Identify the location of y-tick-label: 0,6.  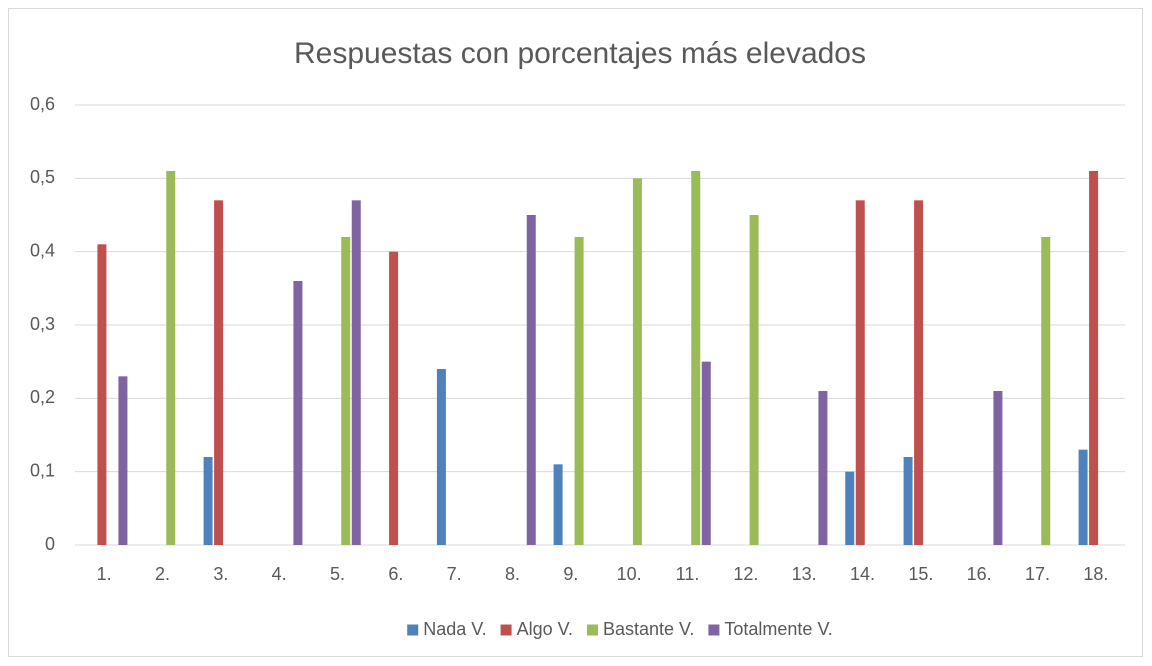
(42, 104).